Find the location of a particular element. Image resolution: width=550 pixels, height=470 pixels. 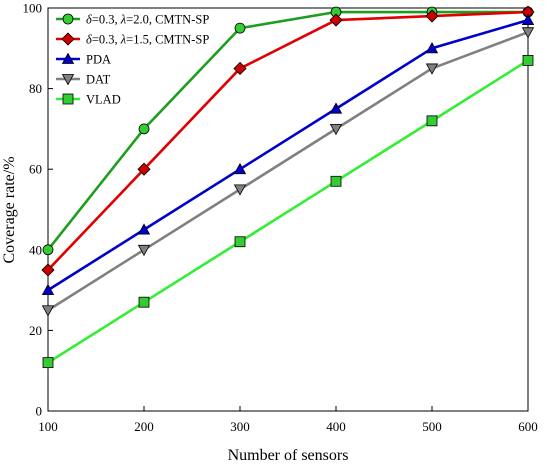

y-tick-label: 20 is located at coordinates (35, 330).